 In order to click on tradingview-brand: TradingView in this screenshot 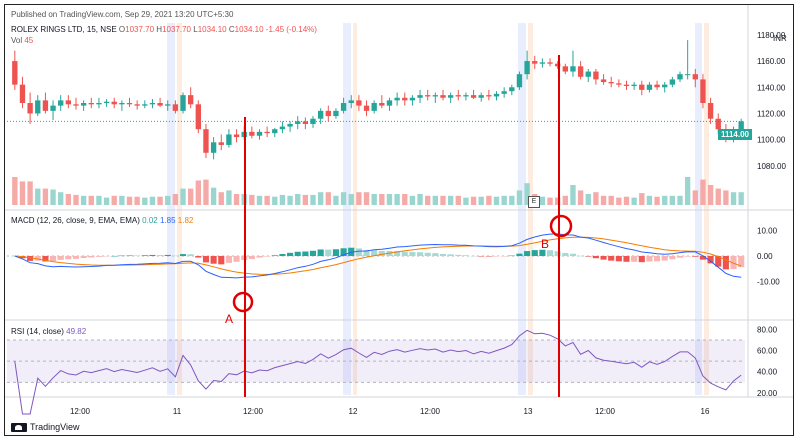, I will do `click(45, 427)`.